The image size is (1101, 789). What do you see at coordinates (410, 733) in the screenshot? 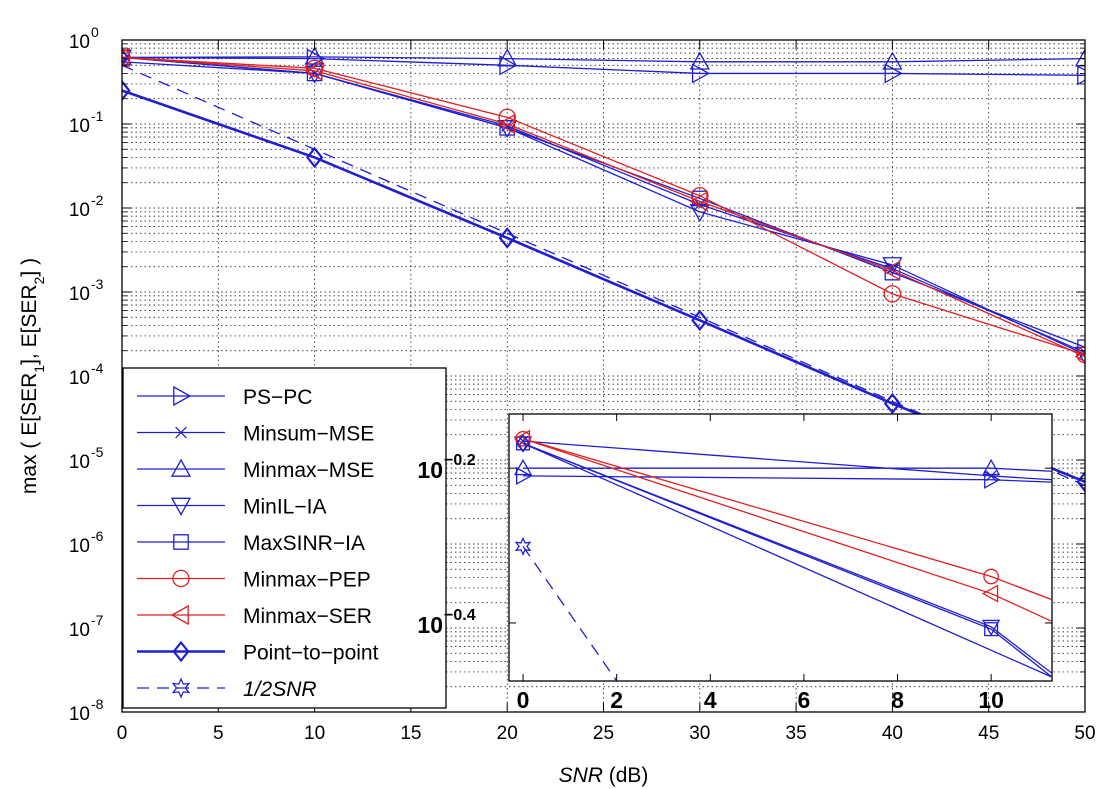
I see `x-tick-label: 15` at bounding box center [410, 733].